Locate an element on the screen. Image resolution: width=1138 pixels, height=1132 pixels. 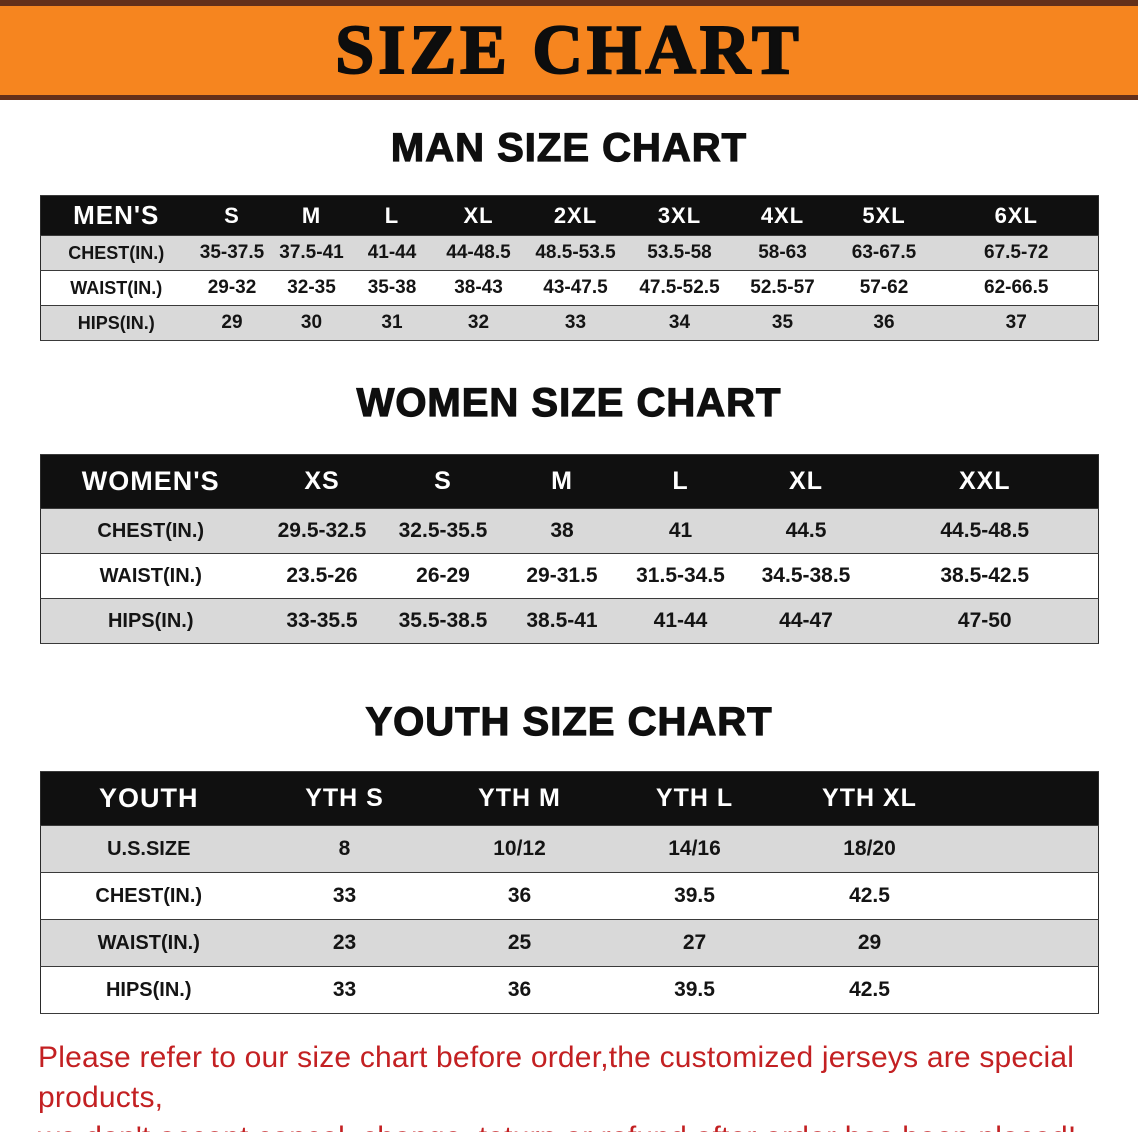
table-cell: 23.5-26 is located at coordinates (322, 576).